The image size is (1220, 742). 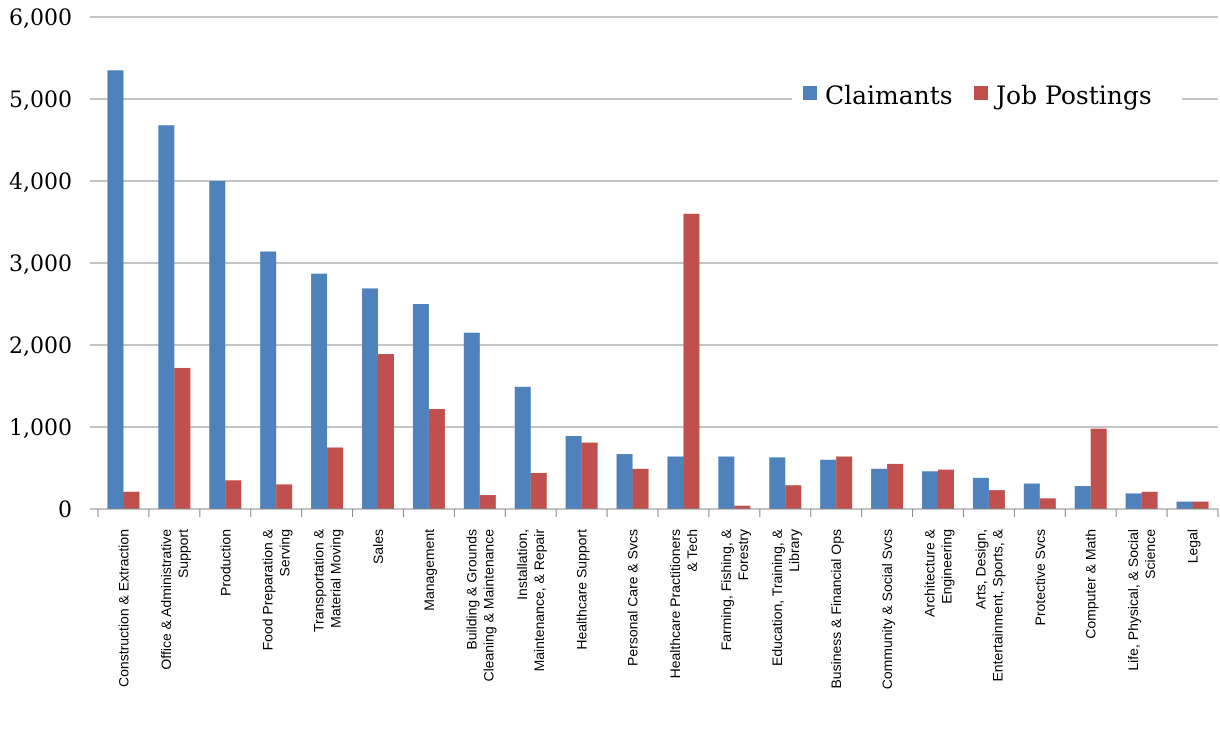 I want to click on legend: Claimants Job Postings, so click(x=987, y=96).